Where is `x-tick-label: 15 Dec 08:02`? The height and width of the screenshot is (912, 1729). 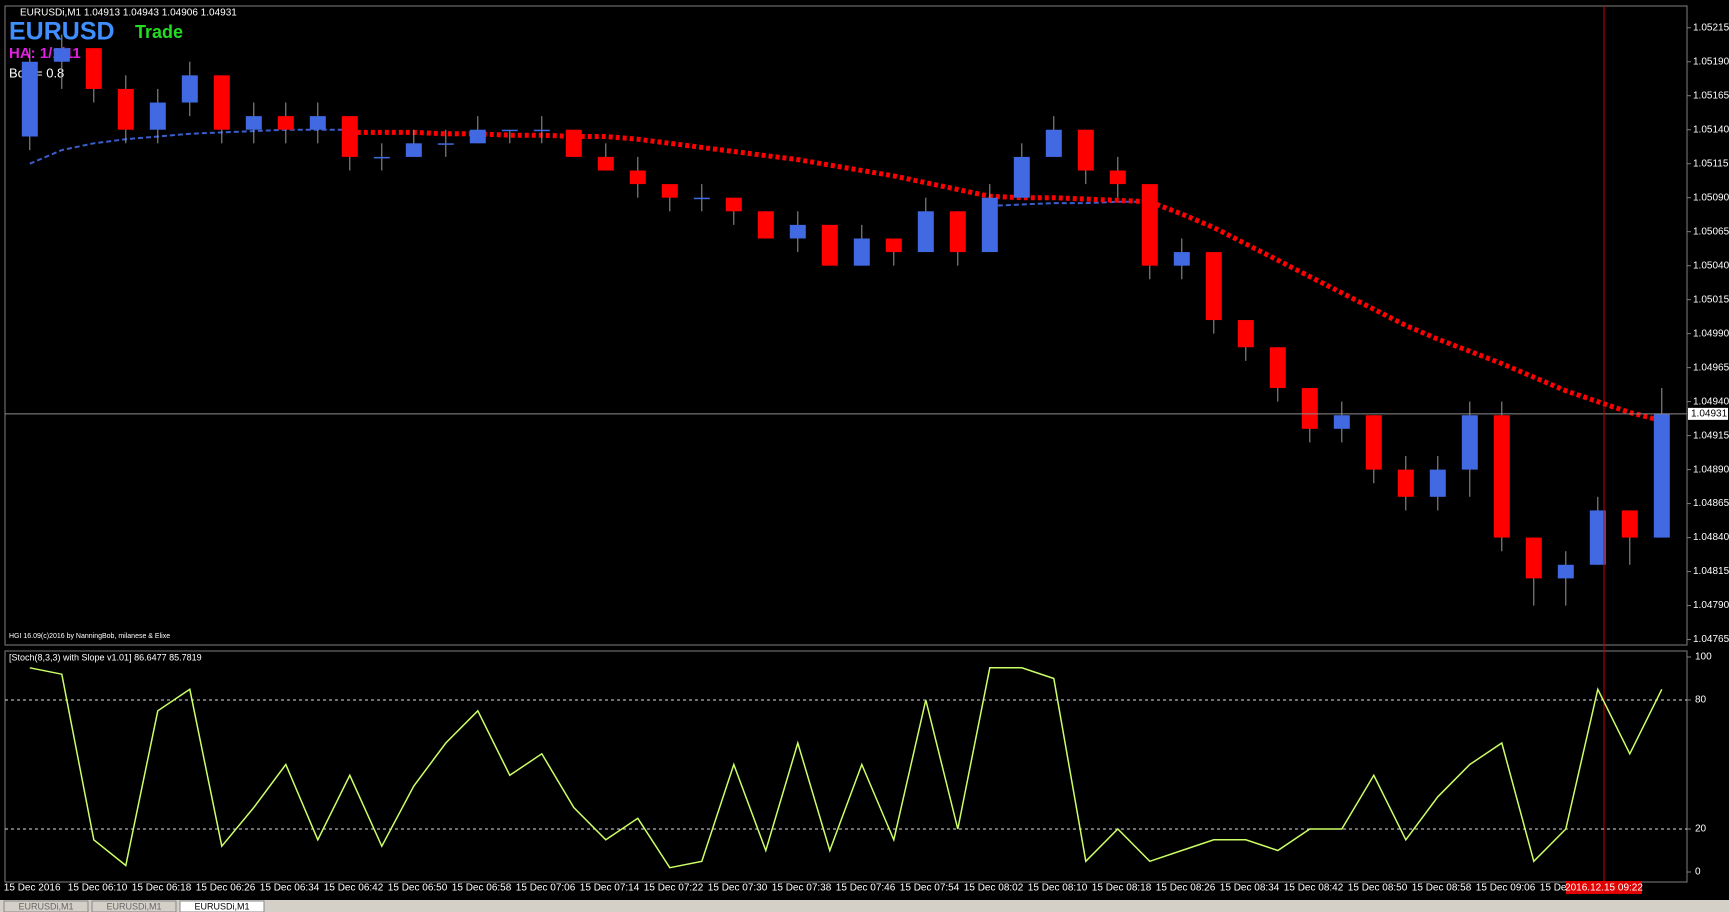
x-tick-label: 15 Dec 08:02 is located at coordinates (994, 888).